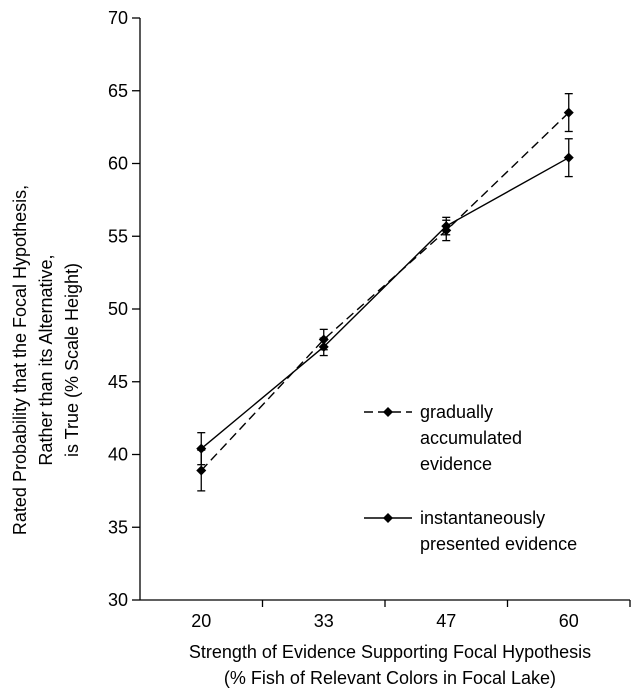  Describe the element at coordinates (471, 438) in the screenshot. I see `legend-label: accumulated` at that location.